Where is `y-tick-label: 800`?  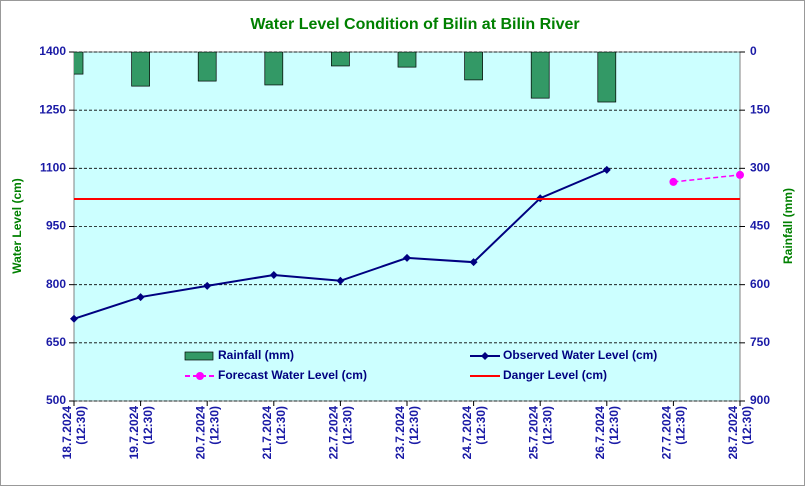 y-tick-label: 800 is located at coordinates (56, 284).